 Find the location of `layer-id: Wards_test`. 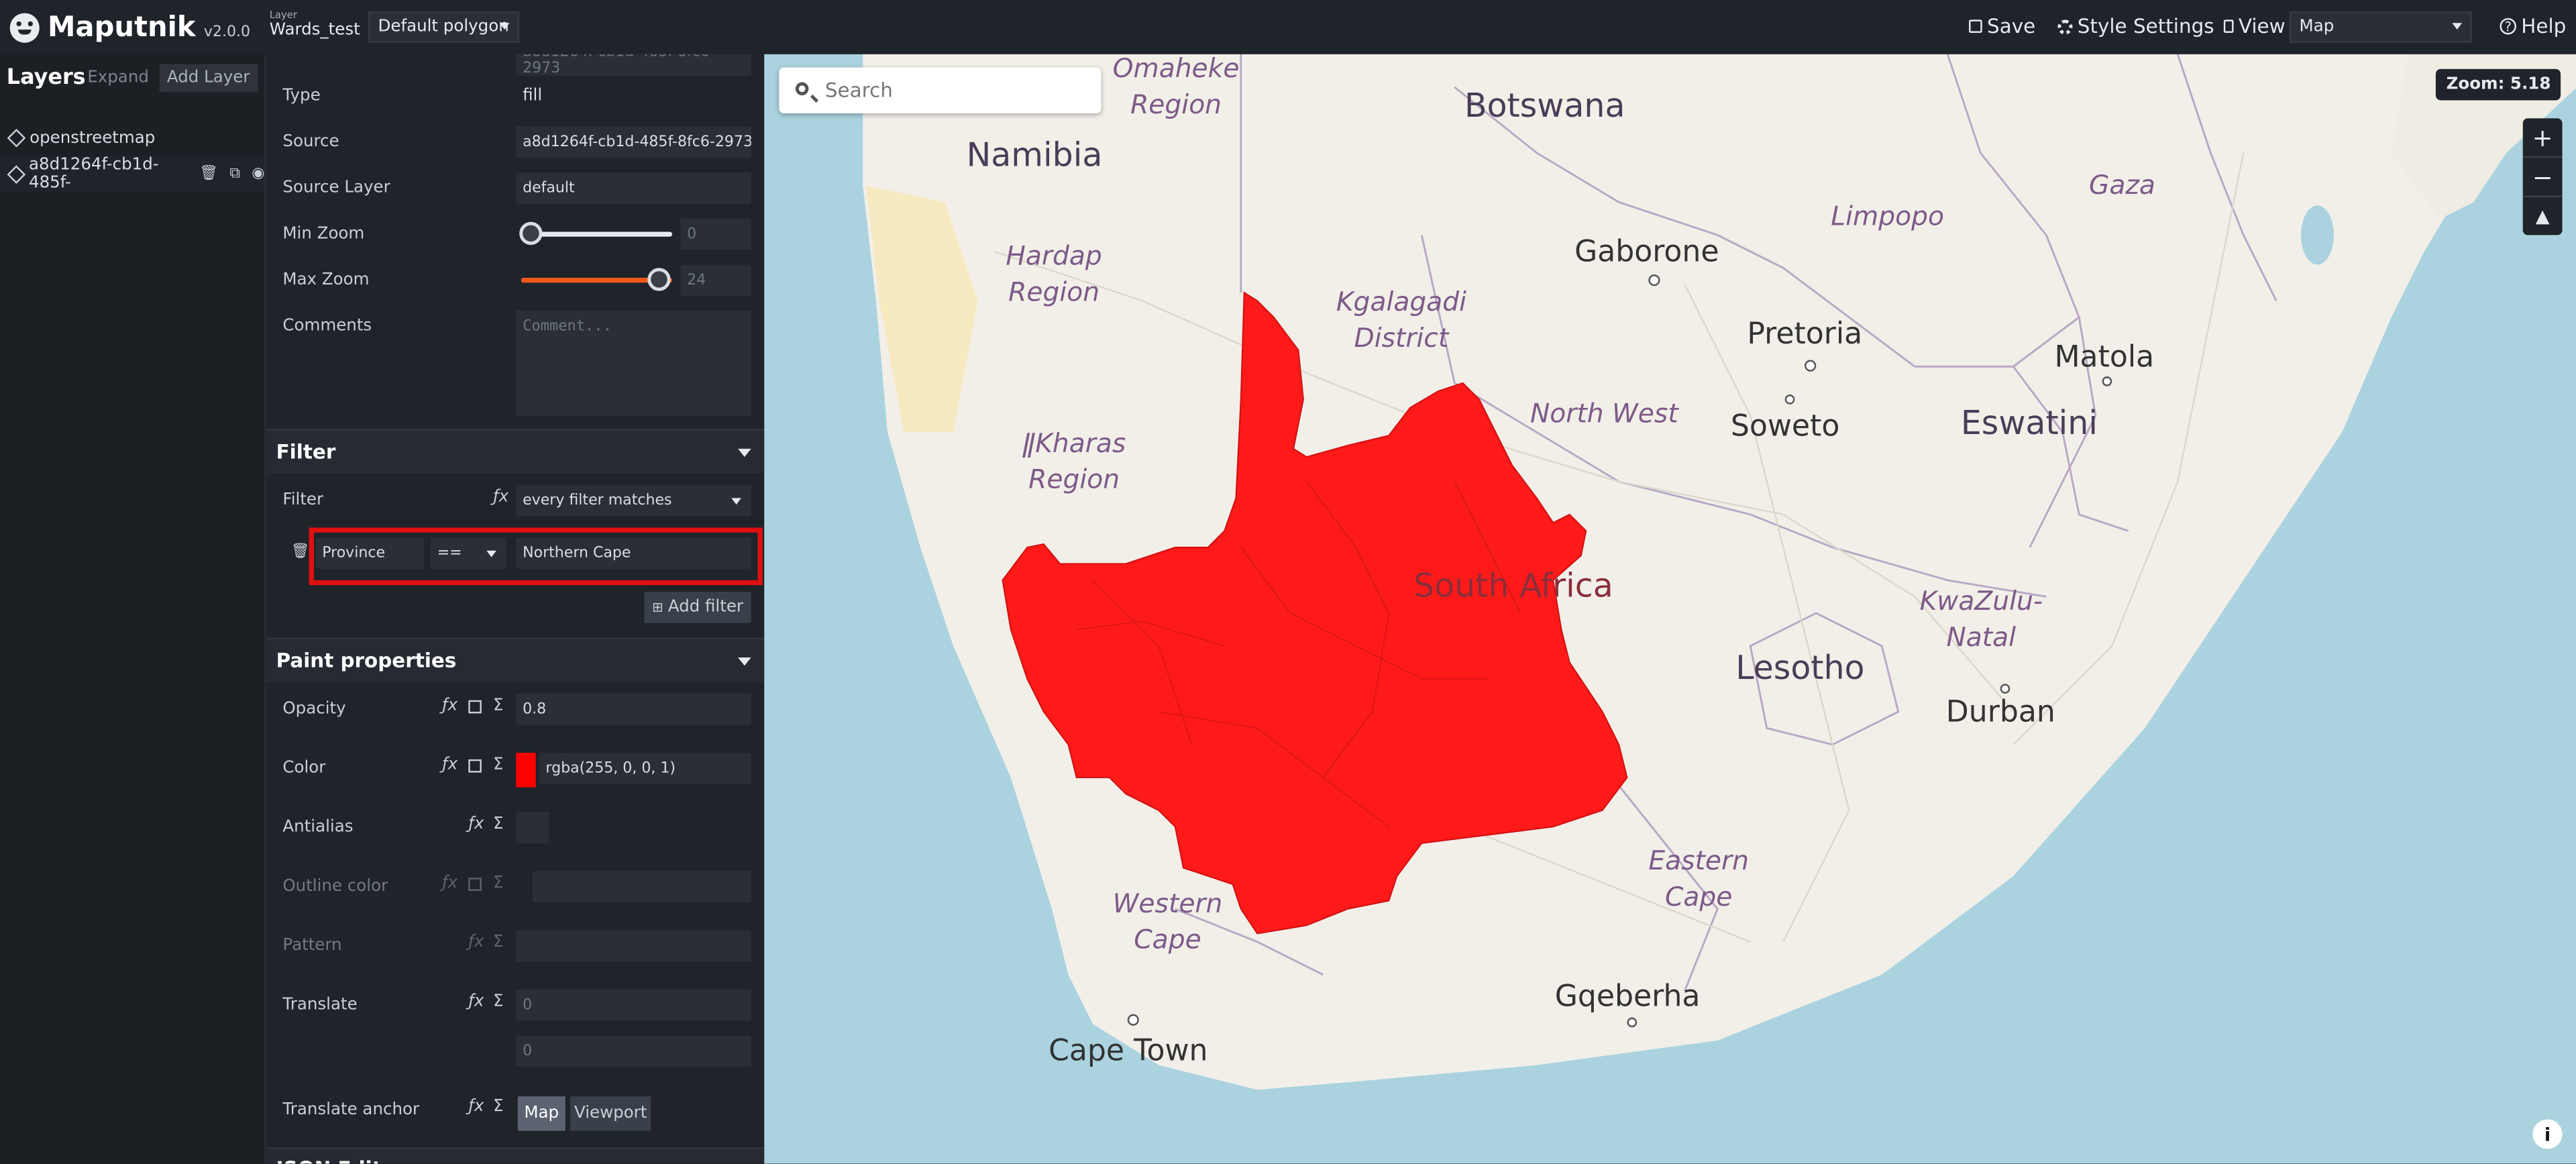

layer-id: Wards_test is located at coordinates (314, 30).